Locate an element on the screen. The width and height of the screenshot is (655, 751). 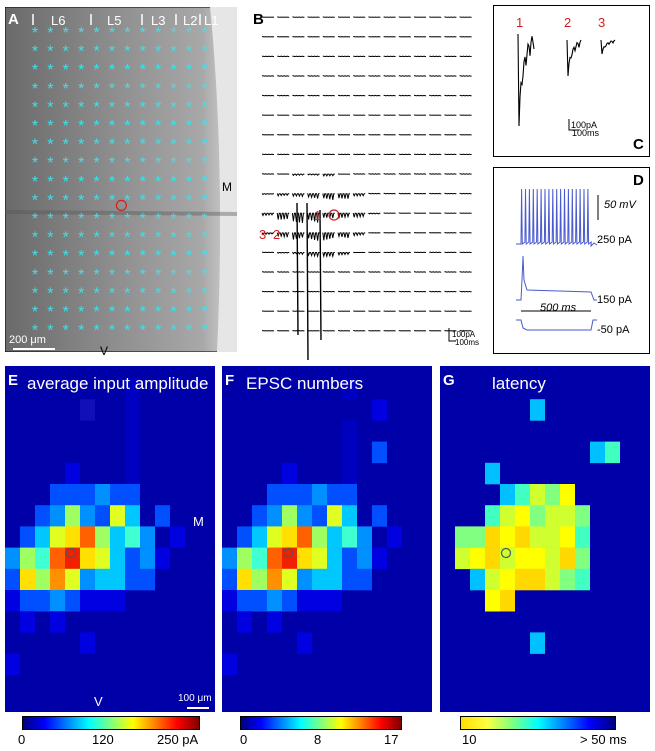
scale-pa: 100pA is located at coordinates (584, 125).